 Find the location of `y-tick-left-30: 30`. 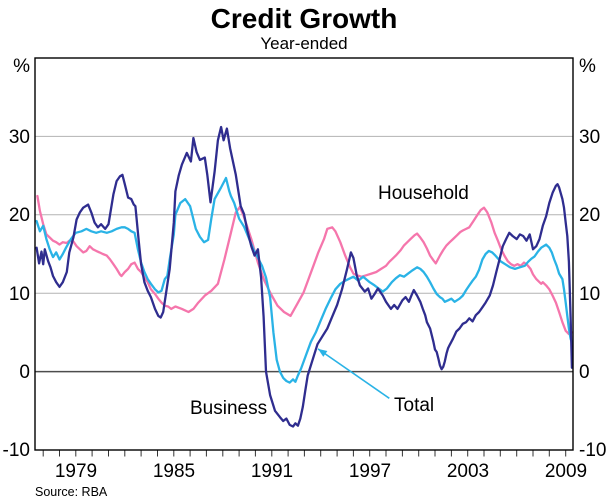

y-tick-left-30: 30 is located at coordinates (19, 137).